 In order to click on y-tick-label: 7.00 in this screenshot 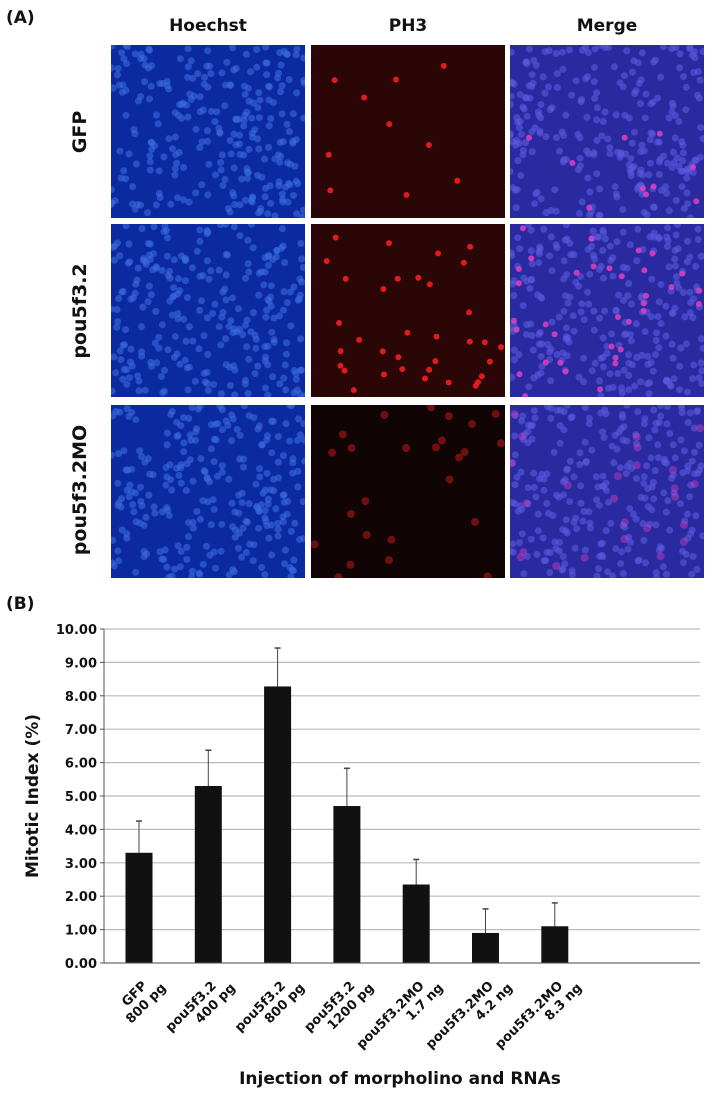, I will do `click(81, 730)`.